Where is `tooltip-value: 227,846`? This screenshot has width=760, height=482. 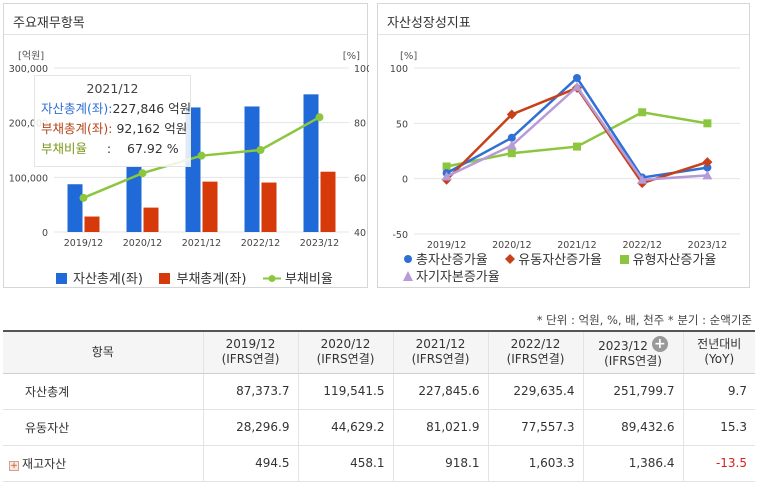 tooltip-value: 227,846 is located at coordinates (138, 108).